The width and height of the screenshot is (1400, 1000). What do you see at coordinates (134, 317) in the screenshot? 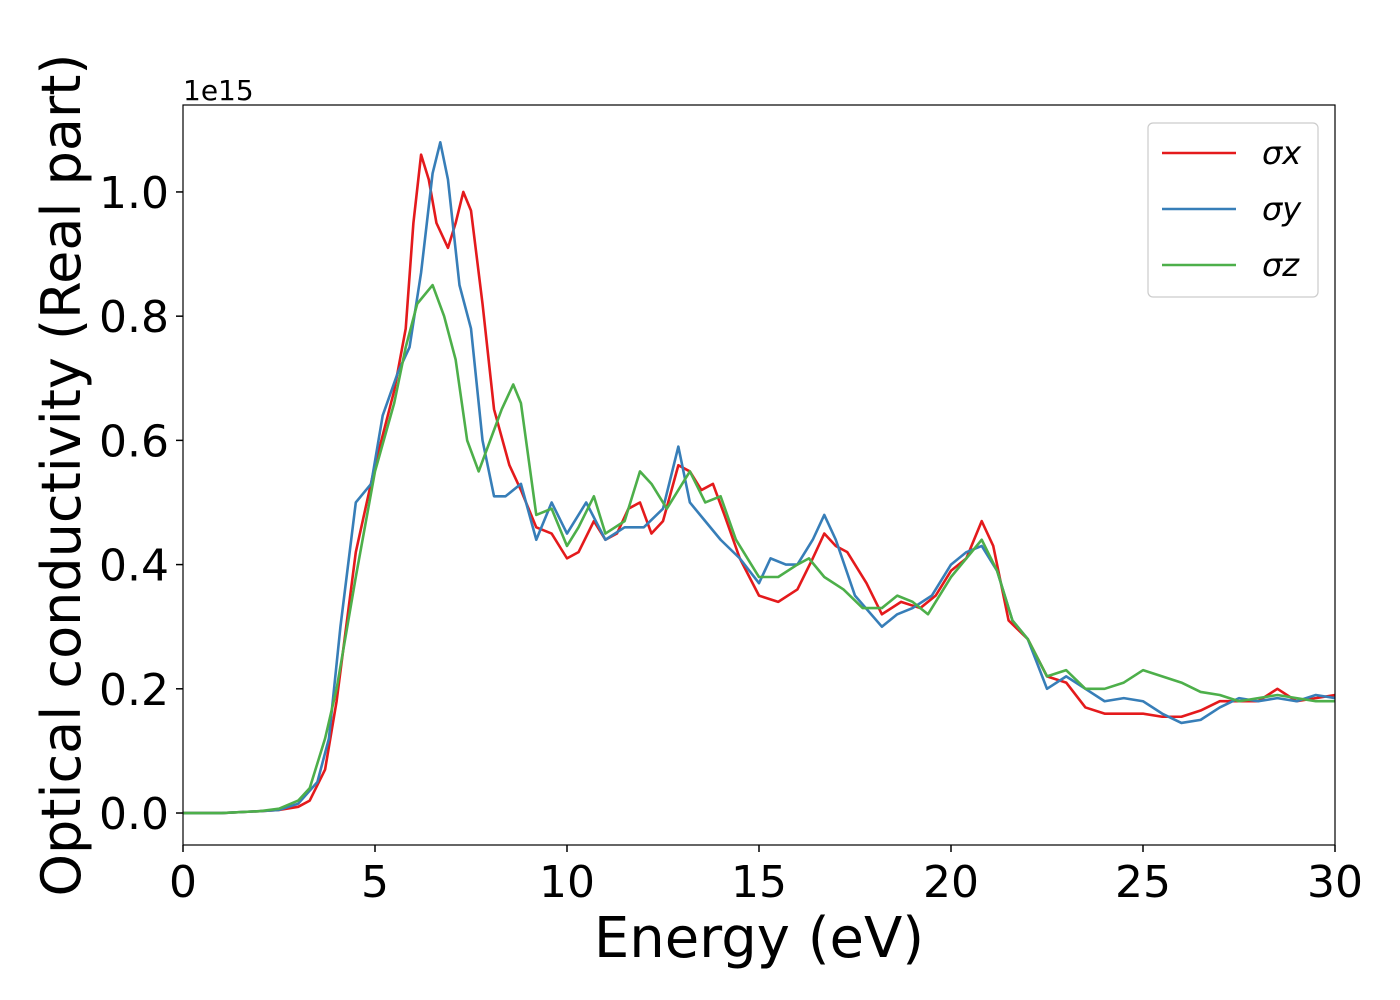
I see `y-tick-label: 0.8` at bounding box center [134, 317].